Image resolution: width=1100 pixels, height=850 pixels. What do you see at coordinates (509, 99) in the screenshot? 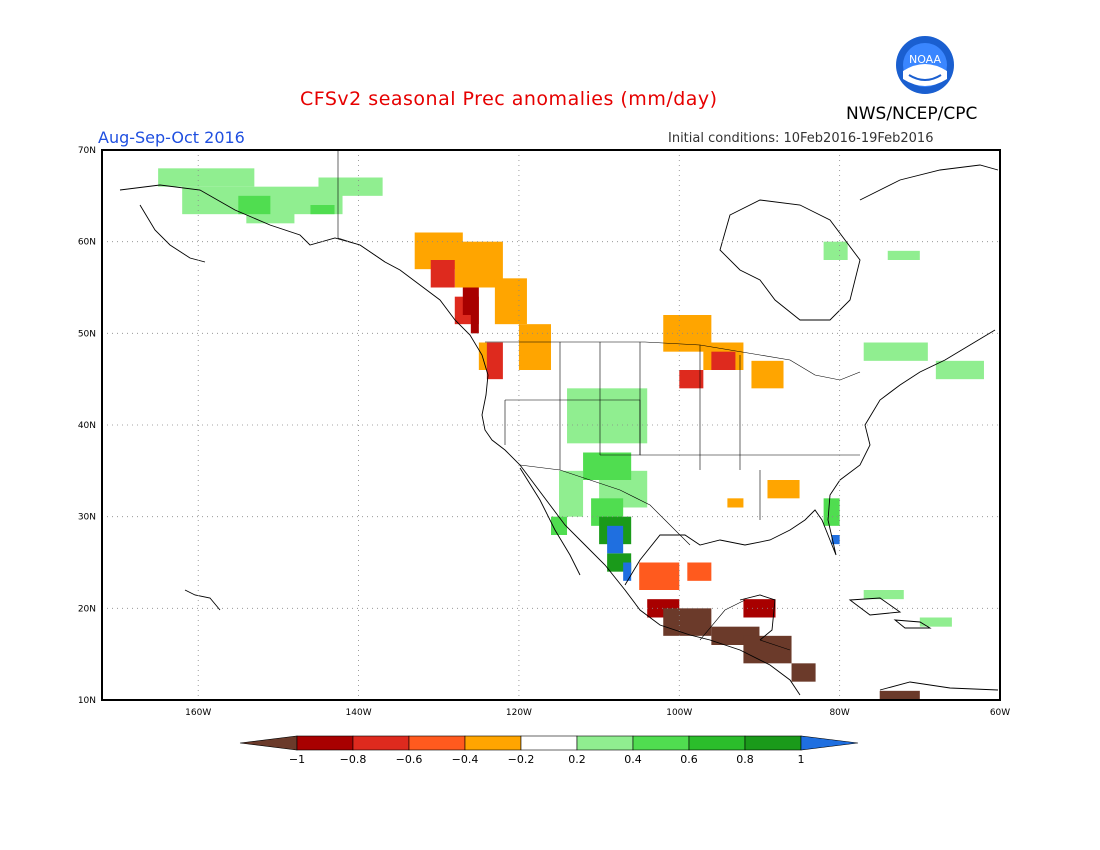
I see `map-title: CFSv2 seasonal Prec anomalies (mm/day)` at bounding box center [509, 99].